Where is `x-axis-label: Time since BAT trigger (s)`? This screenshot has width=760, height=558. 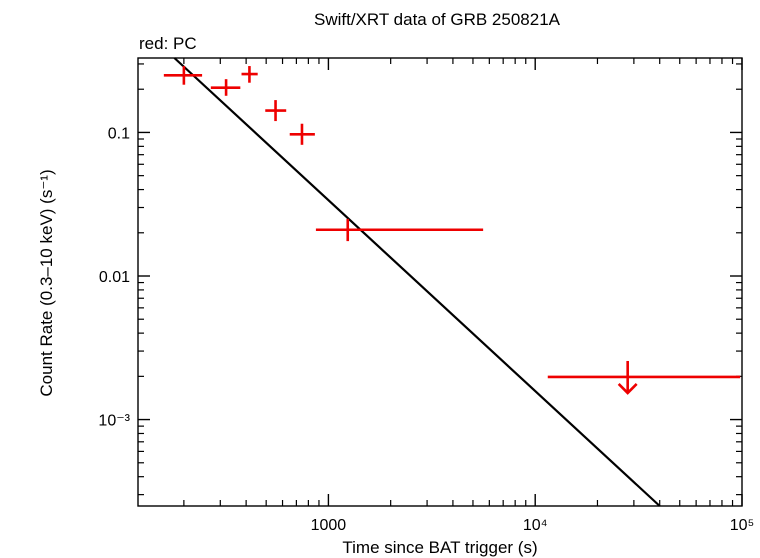
x-axis-label: Time since BAT trigger (s) is located at coordinates (439, 547).